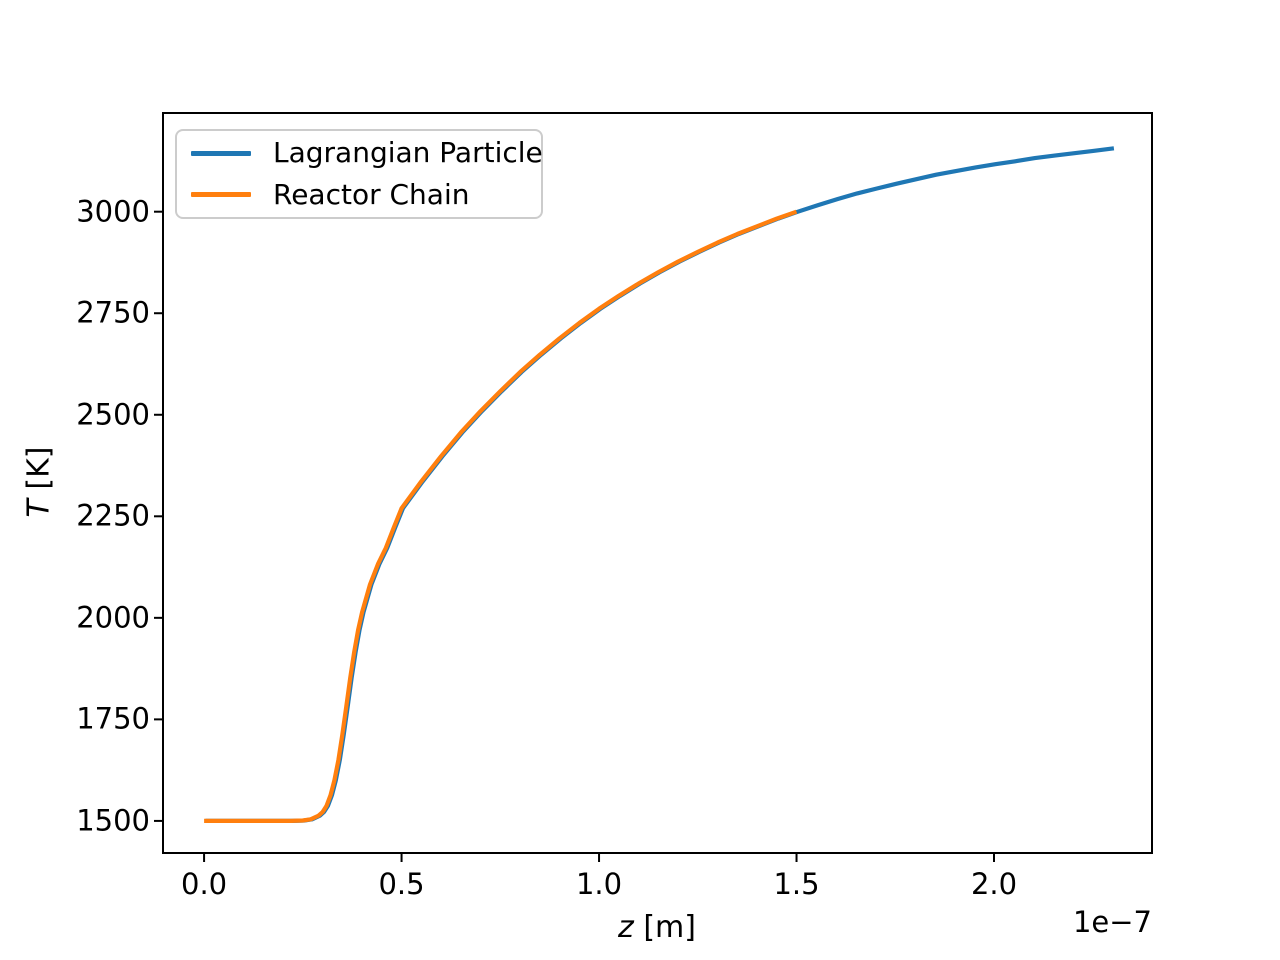 The image size is (1280, 960). I want to click on x-axis-unit: [m], so click(664, 927).